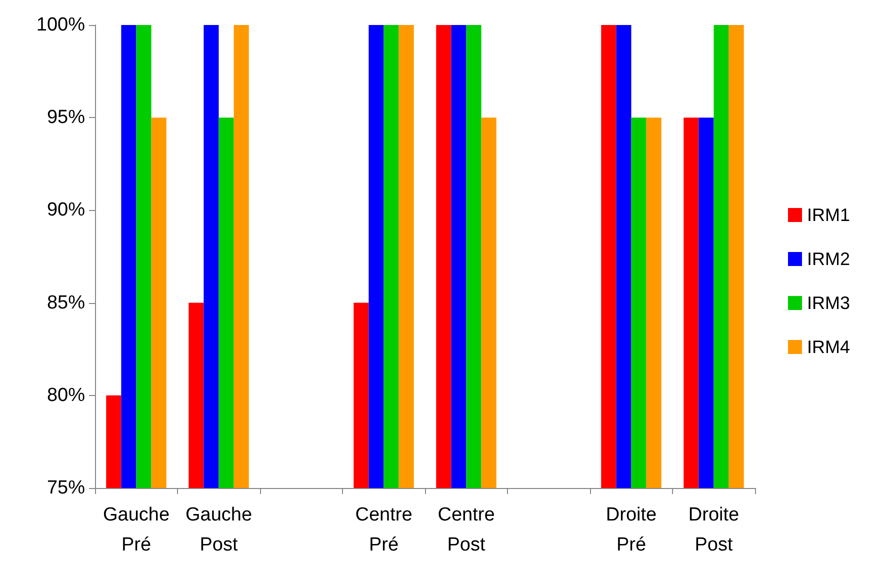  What do you see at coordinates (828, 259) in the screenshot?
I see `legend-label: IRM2` at bounding box center [828, 259].